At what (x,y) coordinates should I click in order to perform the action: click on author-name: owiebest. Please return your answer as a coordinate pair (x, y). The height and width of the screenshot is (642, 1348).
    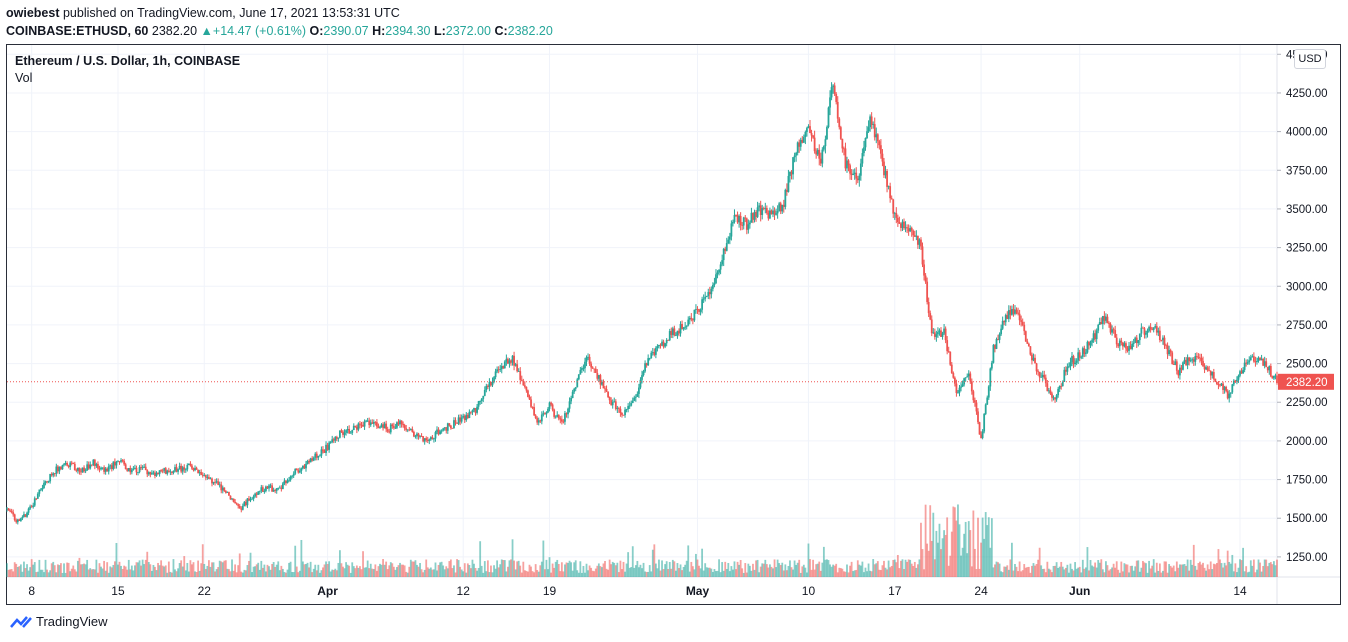
    Looking at the image, I should click on (33, 13).